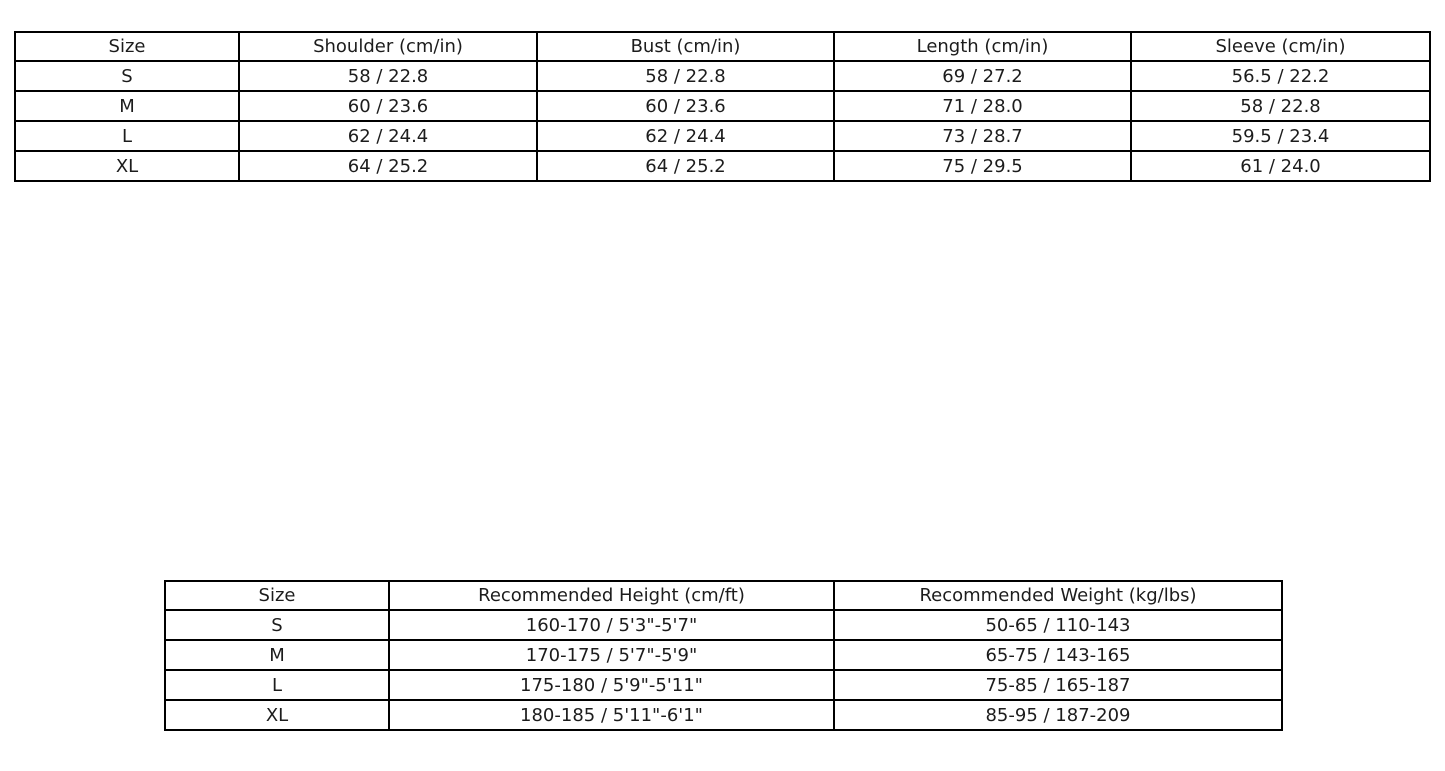 Image resolution: width=1445 pixels, height=771 pixels. I want to click on table-row: M 60 / 23.6 60 / 23.6 71 / 28.0 58 / 22.8, so click(722, 106).